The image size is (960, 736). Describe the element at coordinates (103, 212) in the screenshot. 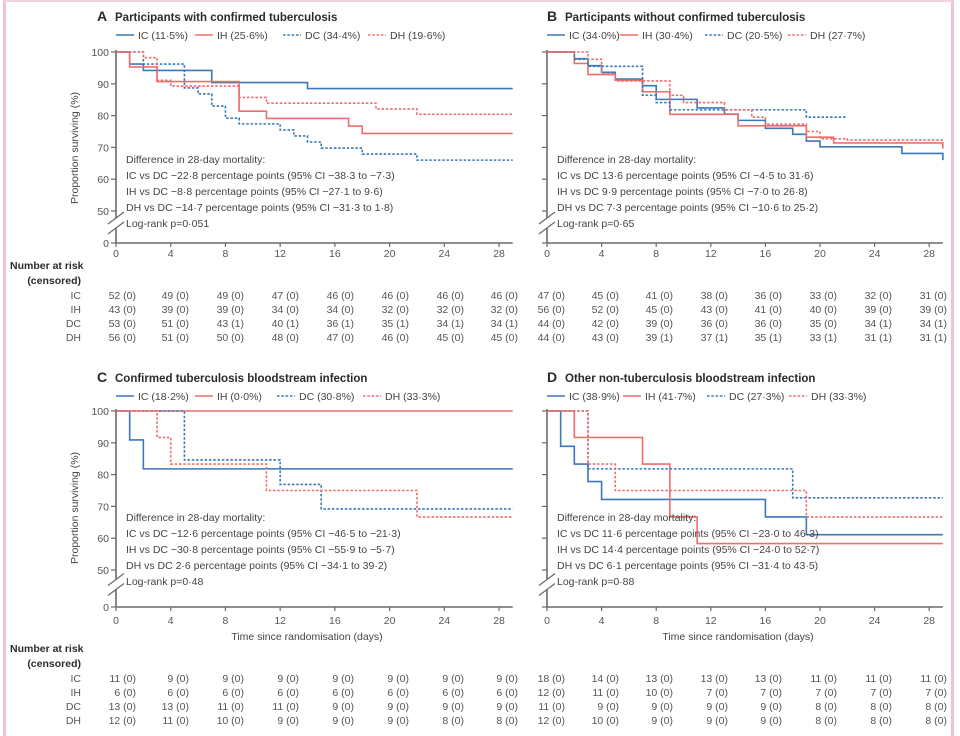

I see `y-tick-label: 50` at that location.